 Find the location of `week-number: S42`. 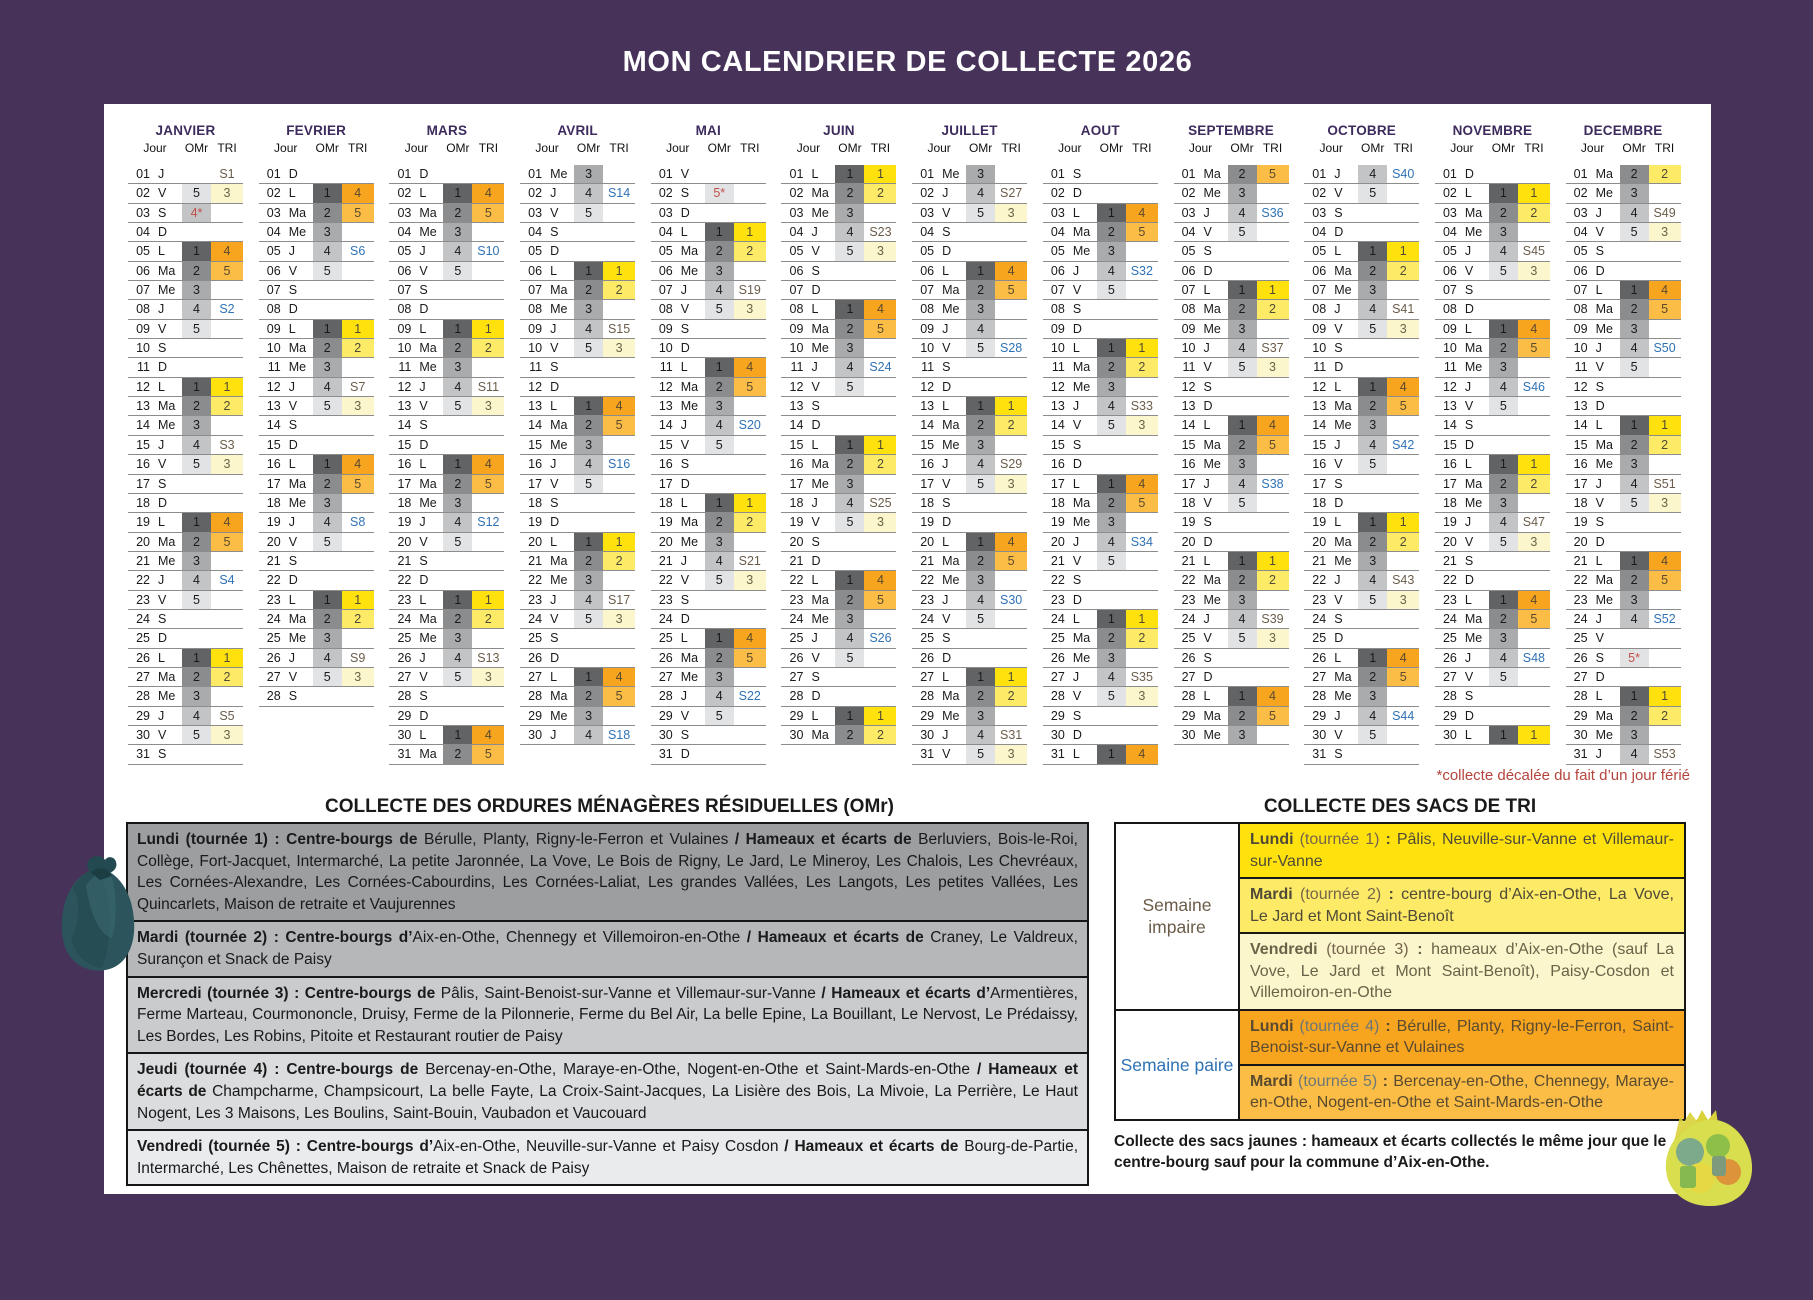

week-number: S42 is located at coordinates (1403, 444).